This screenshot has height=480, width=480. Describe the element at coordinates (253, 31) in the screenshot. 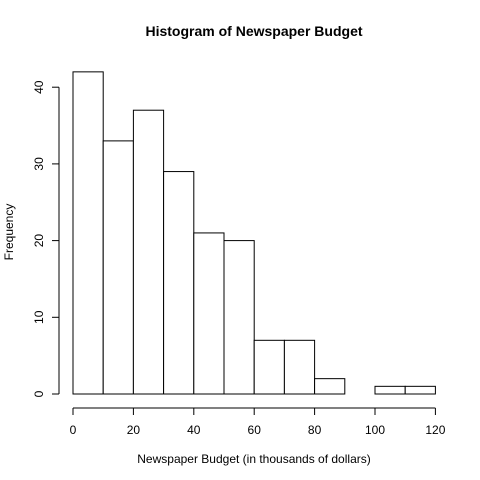

I see `chart-title: Histogram of Newspaper Budget` at that location.